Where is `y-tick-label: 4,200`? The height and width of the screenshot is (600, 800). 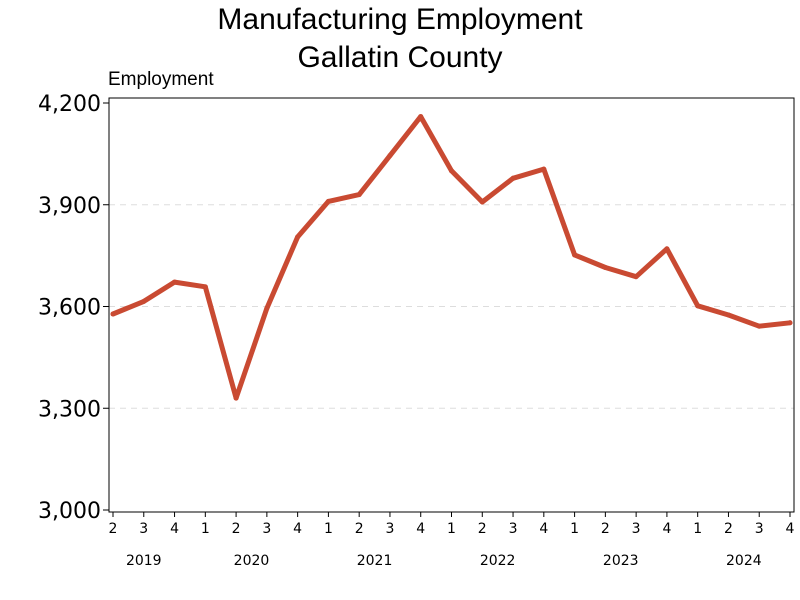 y-tick-label: 4,200 is located at coordinates (69, 104).